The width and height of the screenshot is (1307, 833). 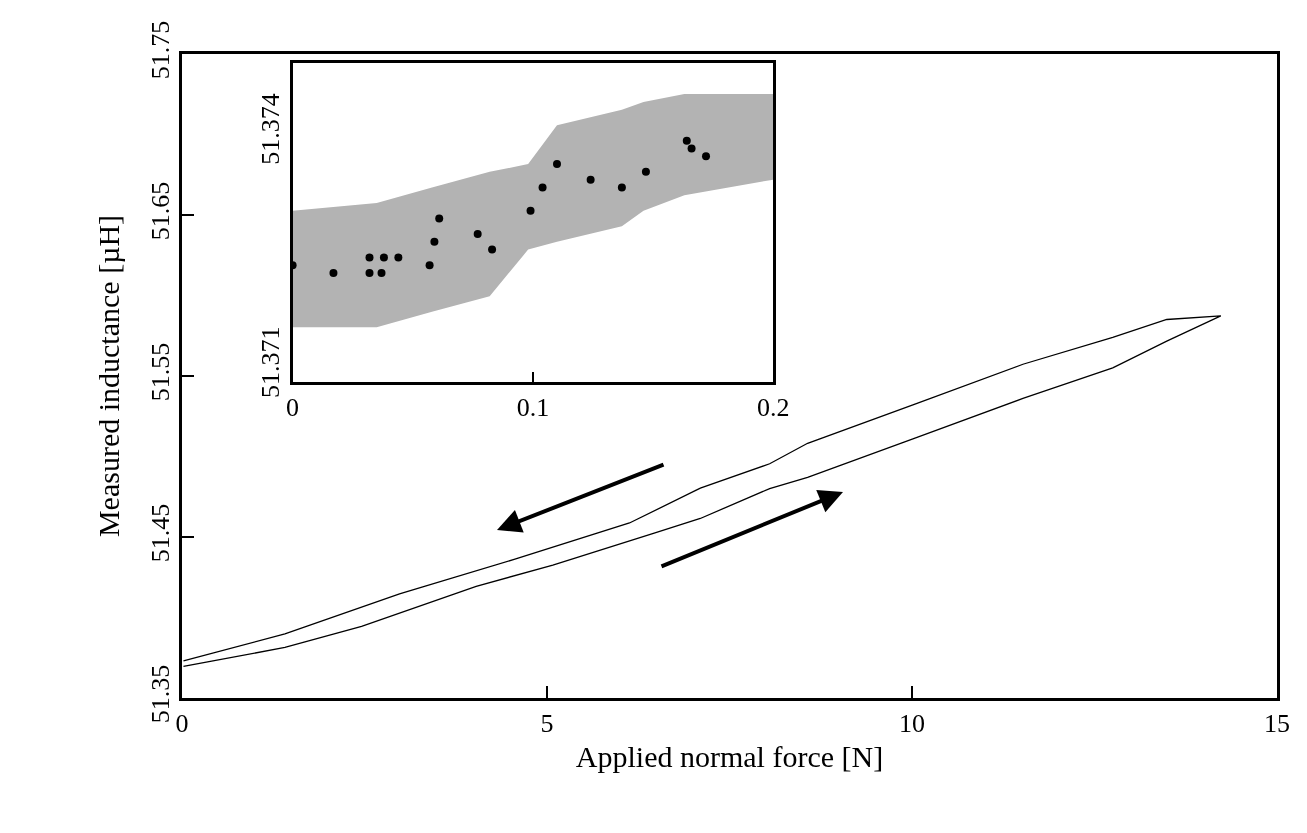 I want to click on y-tick-label: 51.374, so click(x=271, y=129).